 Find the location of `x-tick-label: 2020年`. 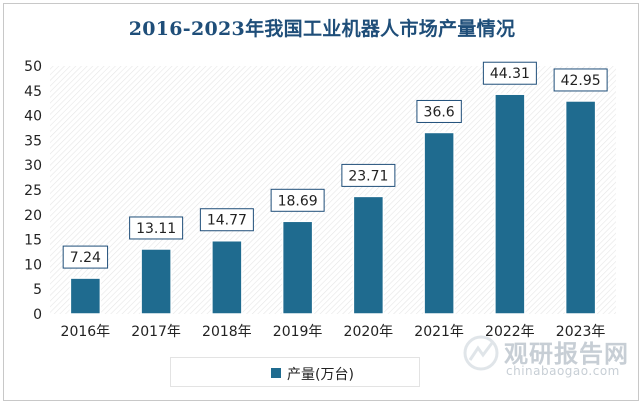

x-tick-label: 2020年 is located at coordinates (369, 332).